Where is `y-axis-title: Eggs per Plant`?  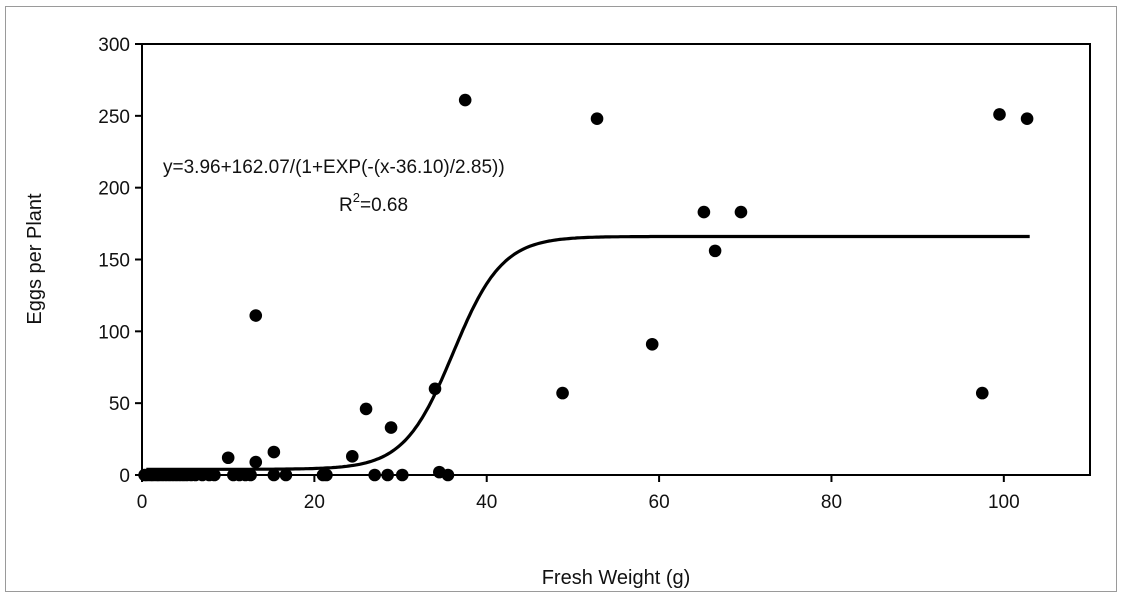
y-axis-title: Eggs per Plant is located at coordinates (35, 259).